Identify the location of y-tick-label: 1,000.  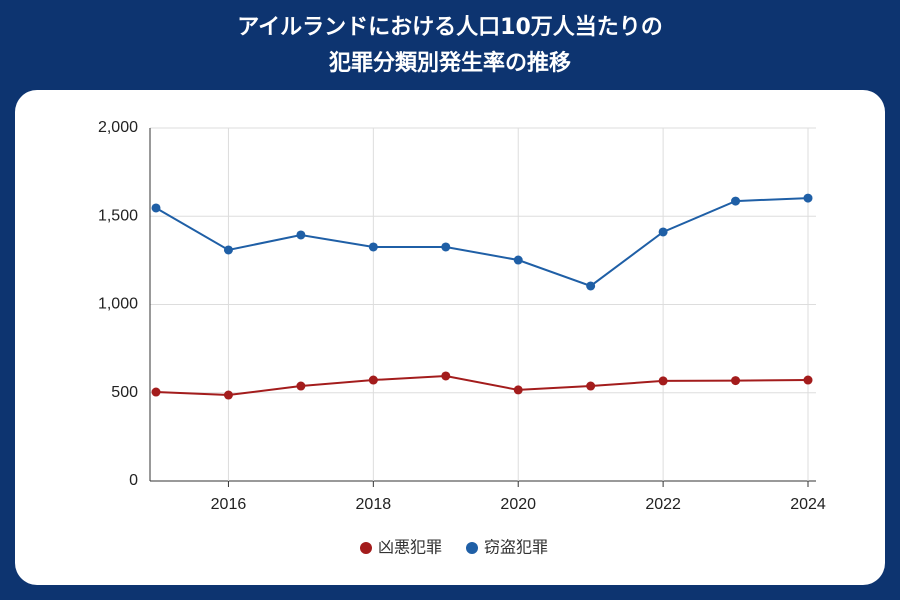
(118, 304).